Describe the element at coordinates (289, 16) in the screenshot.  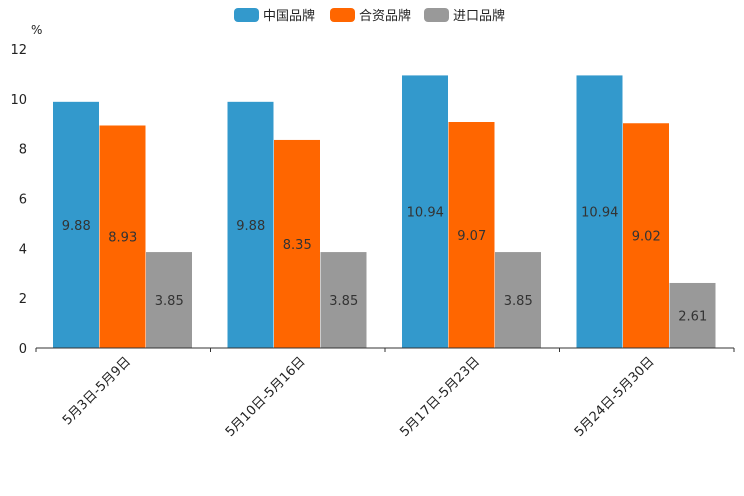
I see `legend-label: 中国品牌` at that location.